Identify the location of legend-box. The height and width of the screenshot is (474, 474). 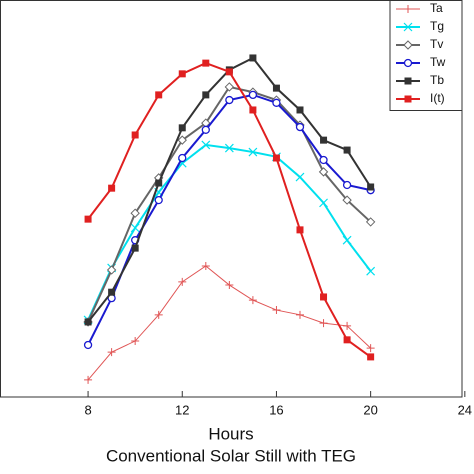
(426, 55).